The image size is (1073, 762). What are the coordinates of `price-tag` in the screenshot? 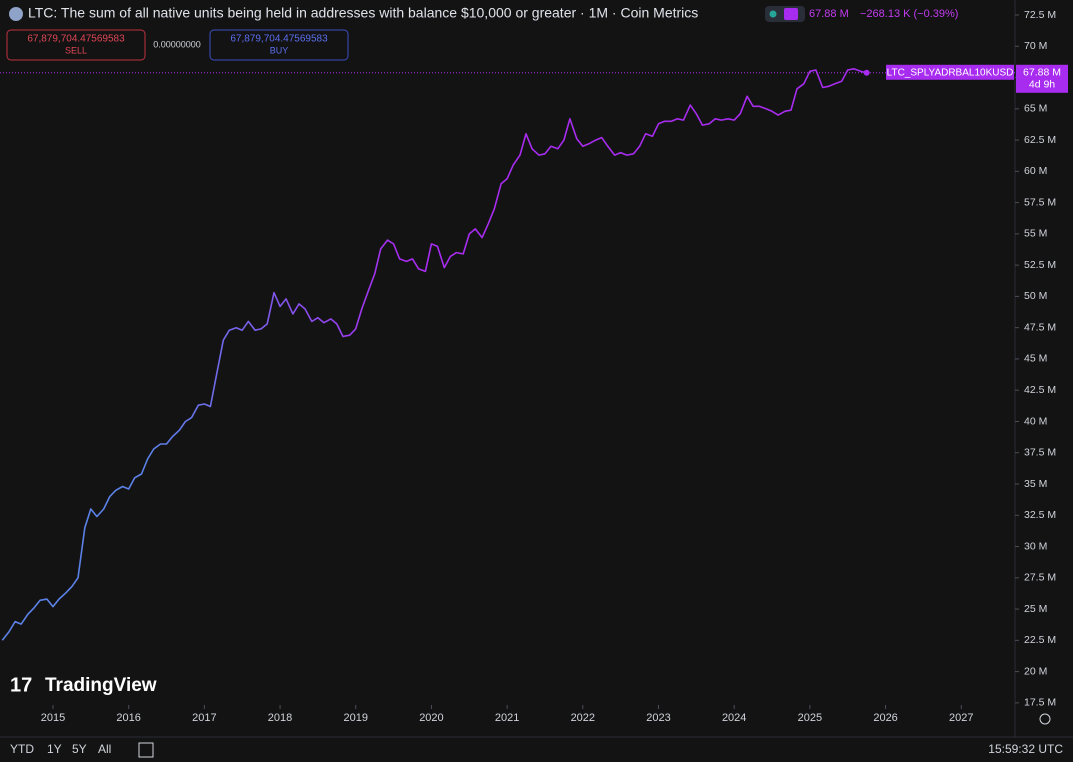 It's located at (1042, 78).